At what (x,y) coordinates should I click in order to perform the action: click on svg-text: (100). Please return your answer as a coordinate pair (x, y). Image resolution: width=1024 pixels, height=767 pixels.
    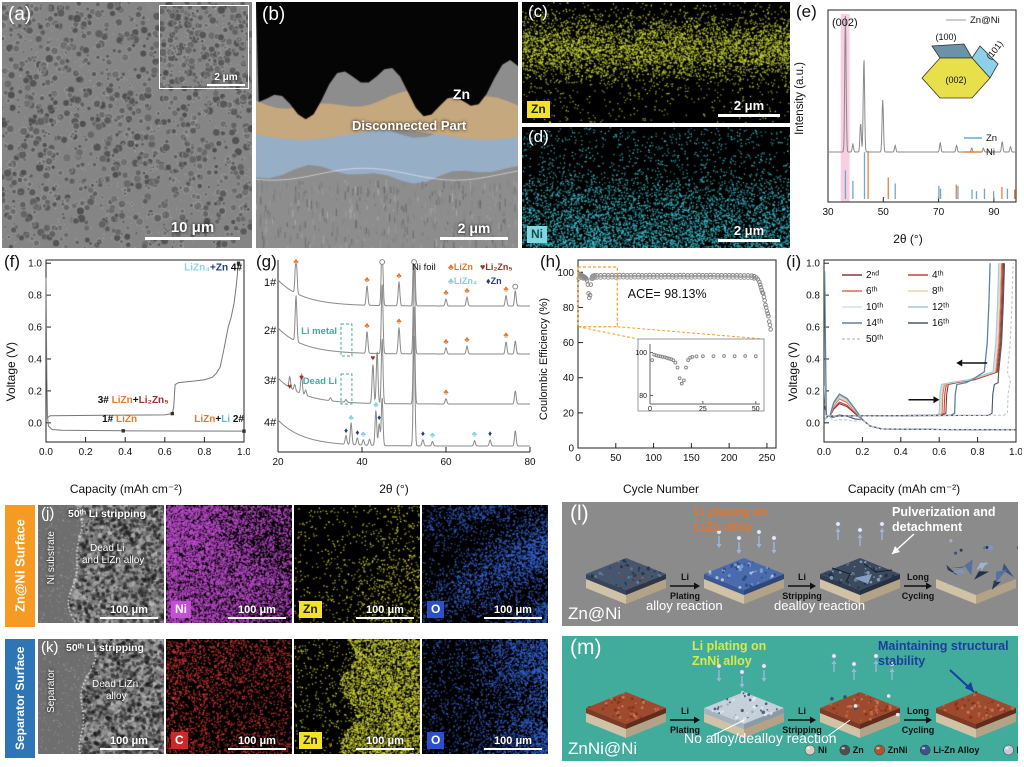
    Looking at the image, I should click on (945, 37).